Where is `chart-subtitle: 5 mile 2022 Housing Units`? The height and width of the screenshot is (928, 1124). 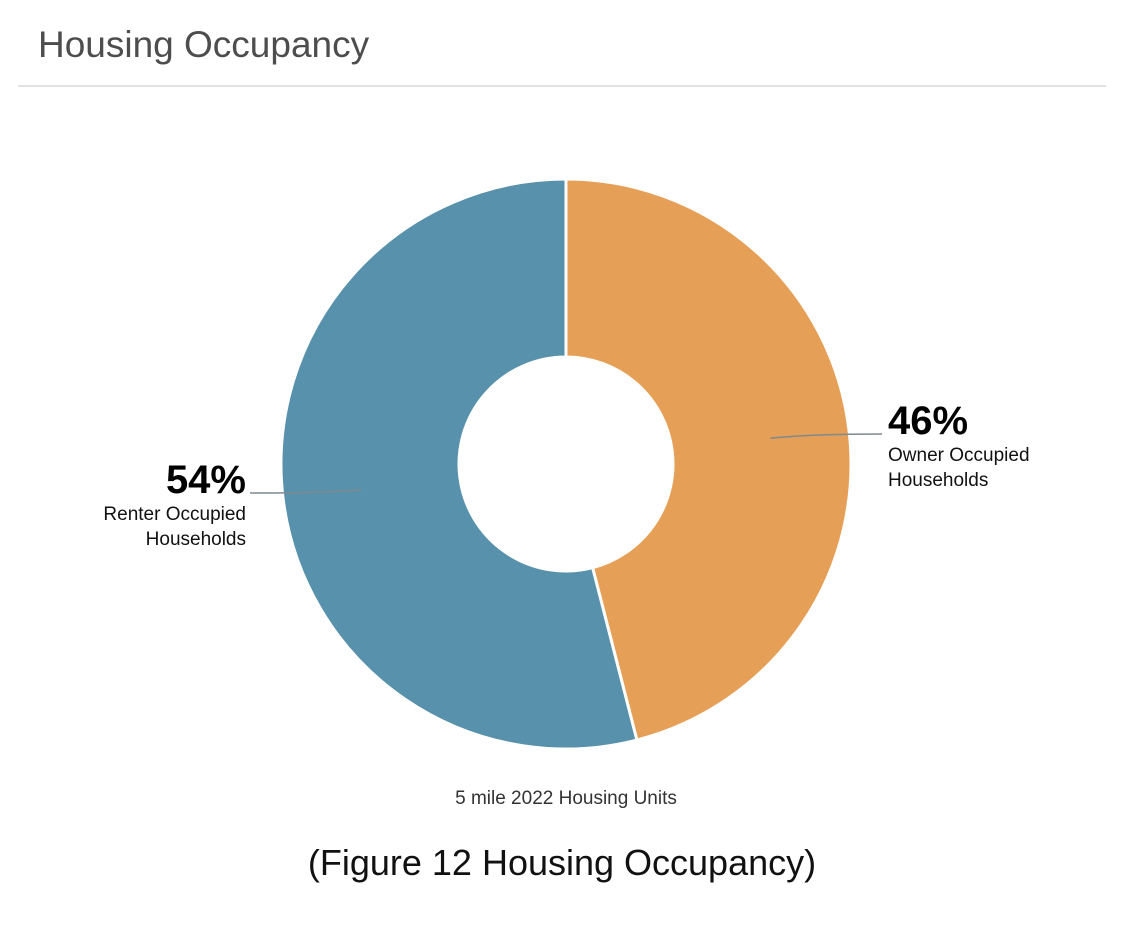
chart-subtitle: 5 mile 2022 Housing Units is located at coordinates (566, 798).